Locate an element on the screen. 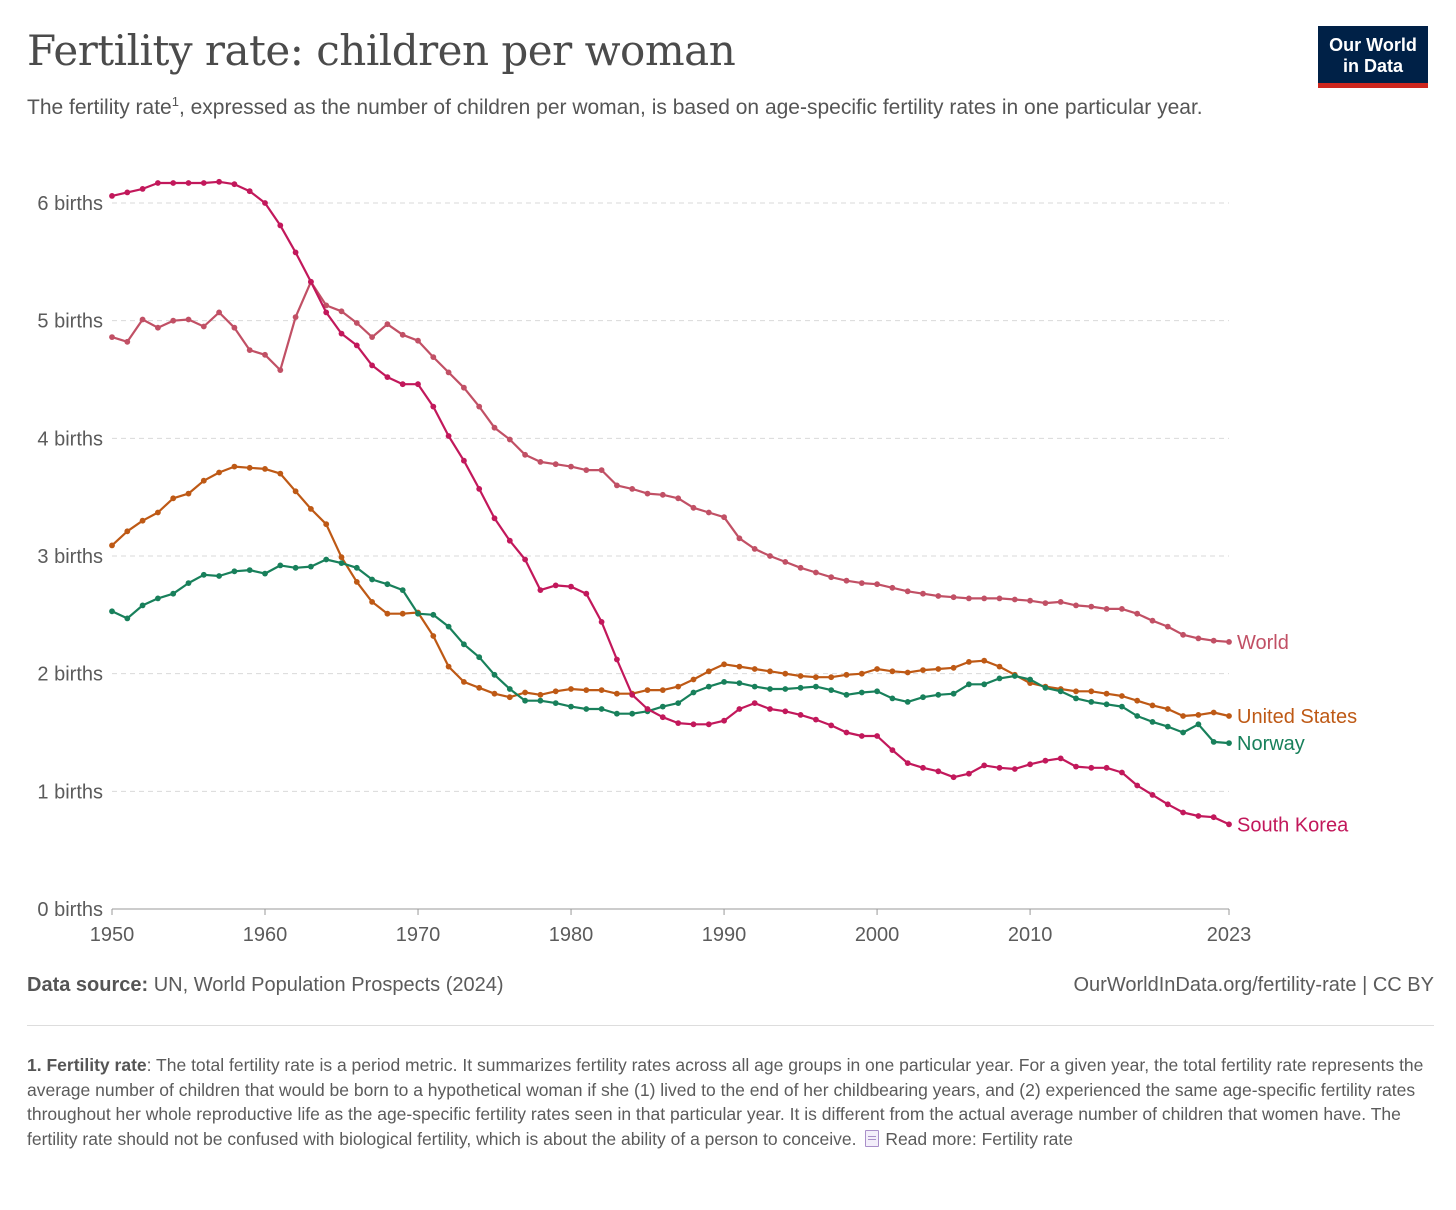 This screenshot has height=1210, width=1456. data-source-text: UN, World Population Prospects (2024) is located at coordinates (328, 985).